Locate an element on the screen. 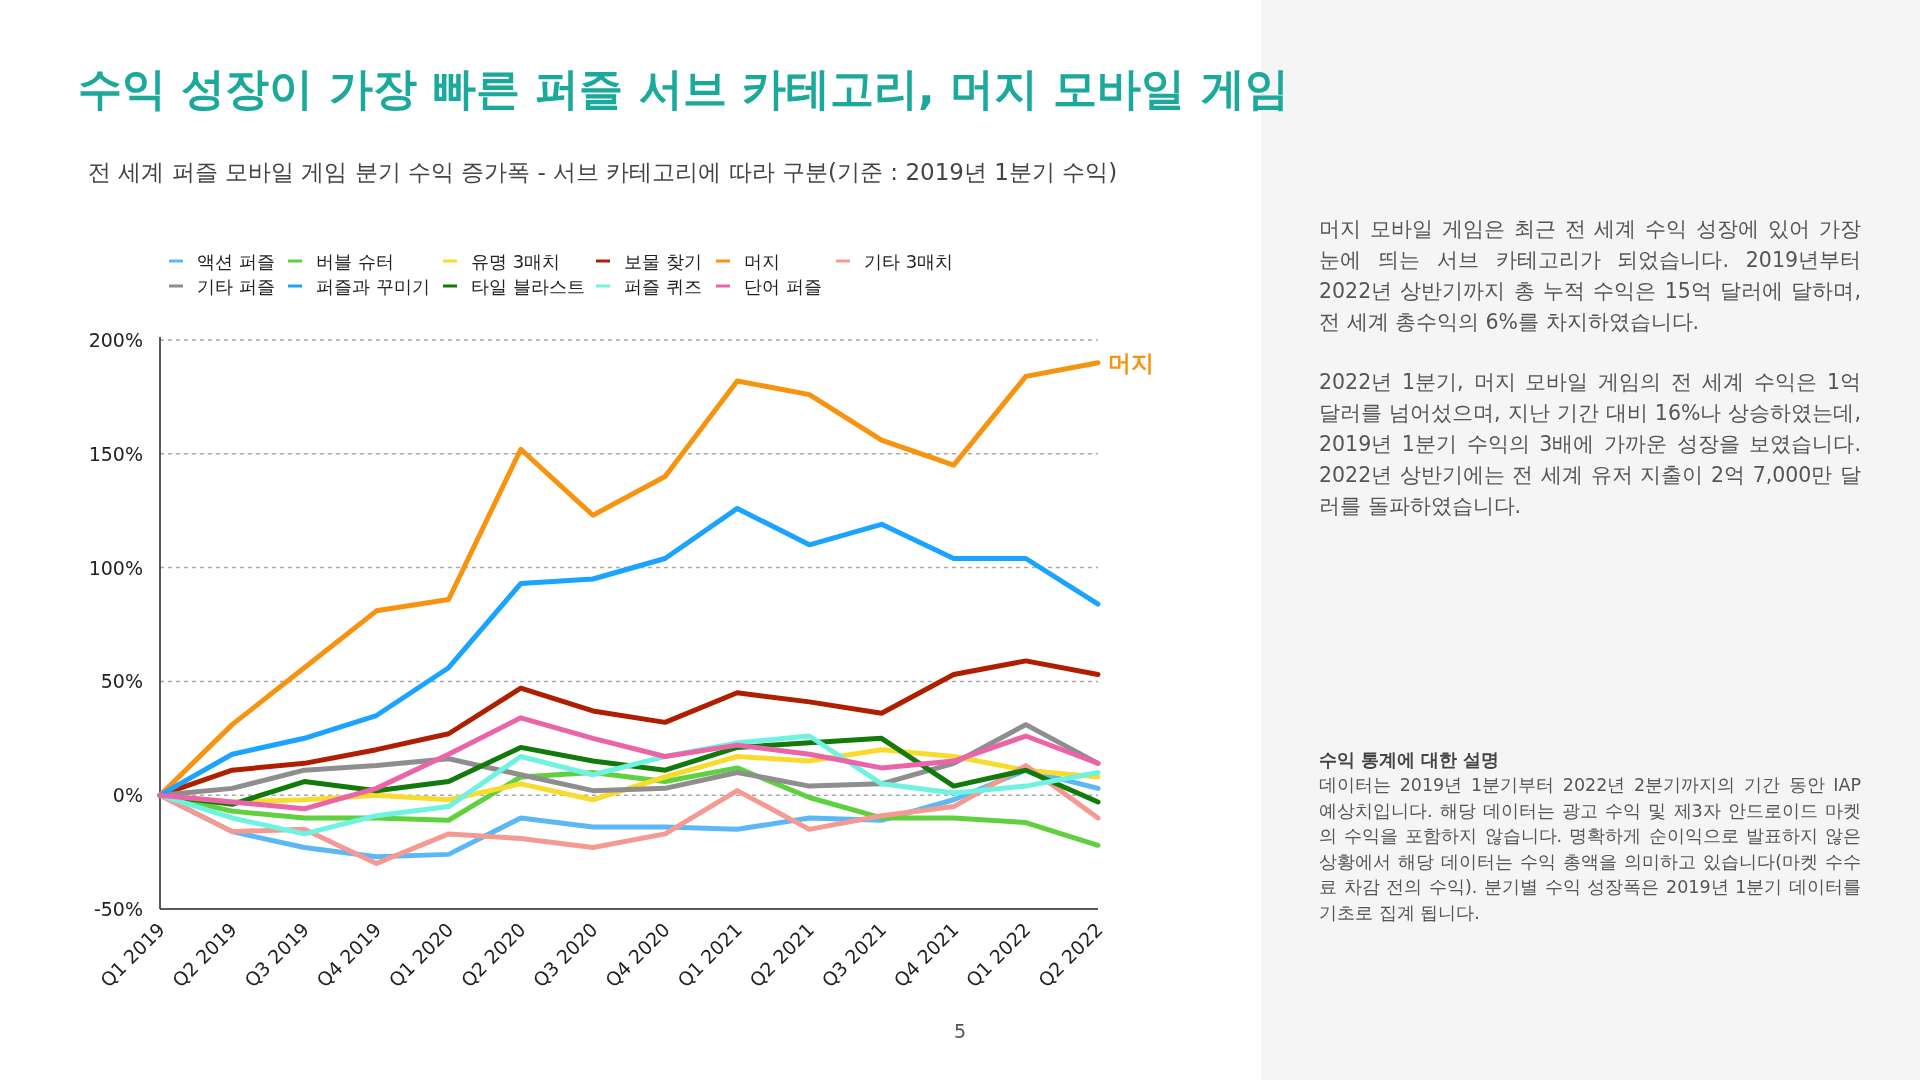 The width and height of the screenshot is (1920, 1080). chart-title: 수익 성장이 가장 빠른 퍼즐 서브 카테고리, 머지 모바일 게임 is located at coordinates (683, 88).